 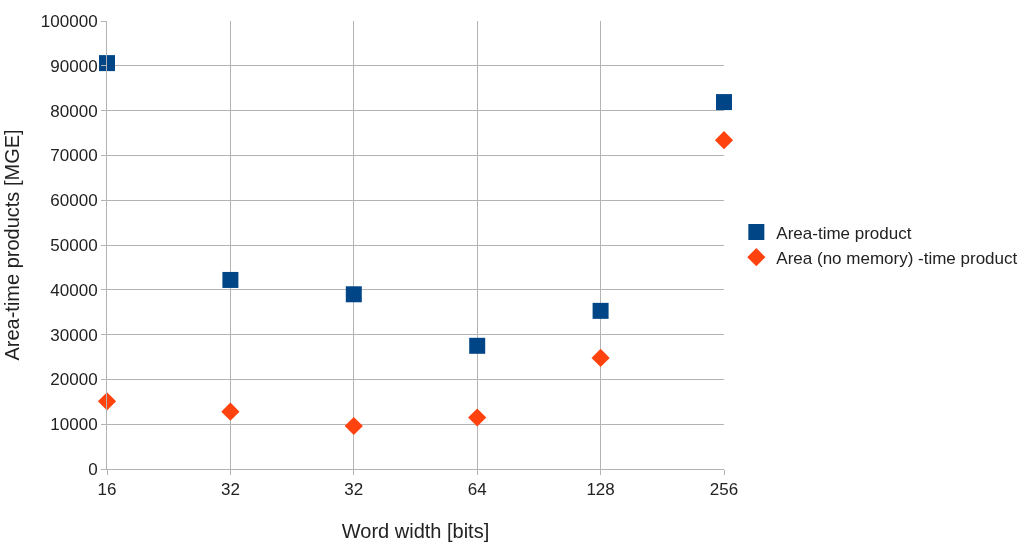 What do you see at coordinates (477, 490) in the screenshot?
I see `x-tick-label: 64` at bounding box center [477, 490].